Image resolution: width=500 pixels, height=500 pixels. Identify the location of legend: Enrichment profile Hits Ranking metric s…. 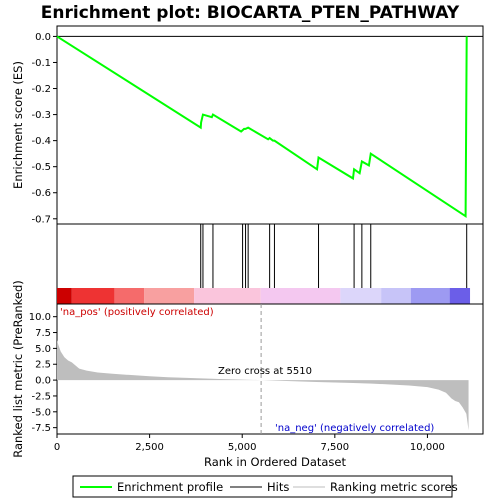
(265, 486).